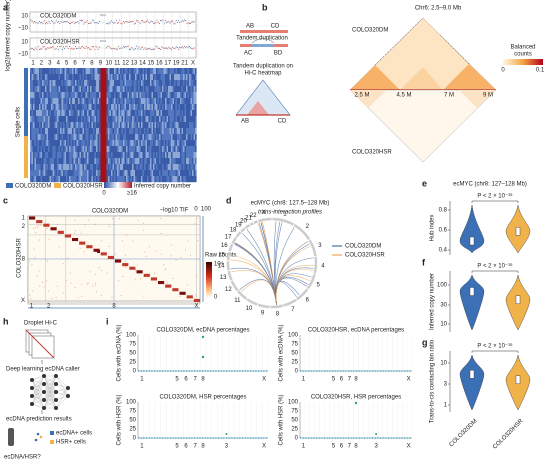 The width and height of the screenshot is (554, 468). Describe the element at coordinates (84, 64) in the screenshot. I see `chromosome-label: 7` at that location.